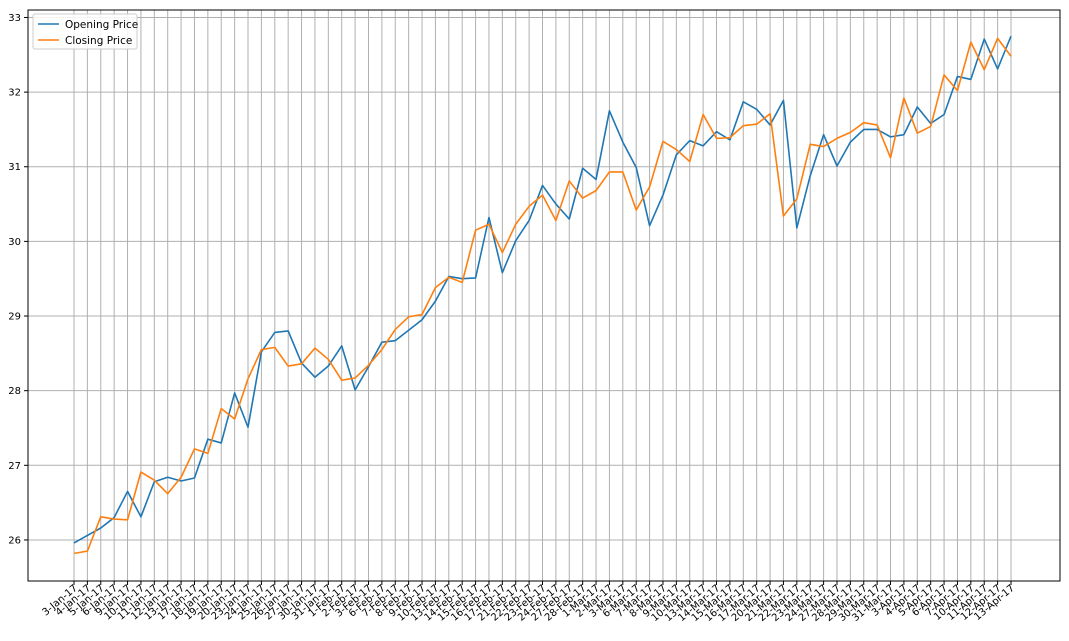 This screenshot has width=1069, height=641. Describe the element at coordinates (14, 167) in the screenshot. I see `y-tick-label: 31` at that location.